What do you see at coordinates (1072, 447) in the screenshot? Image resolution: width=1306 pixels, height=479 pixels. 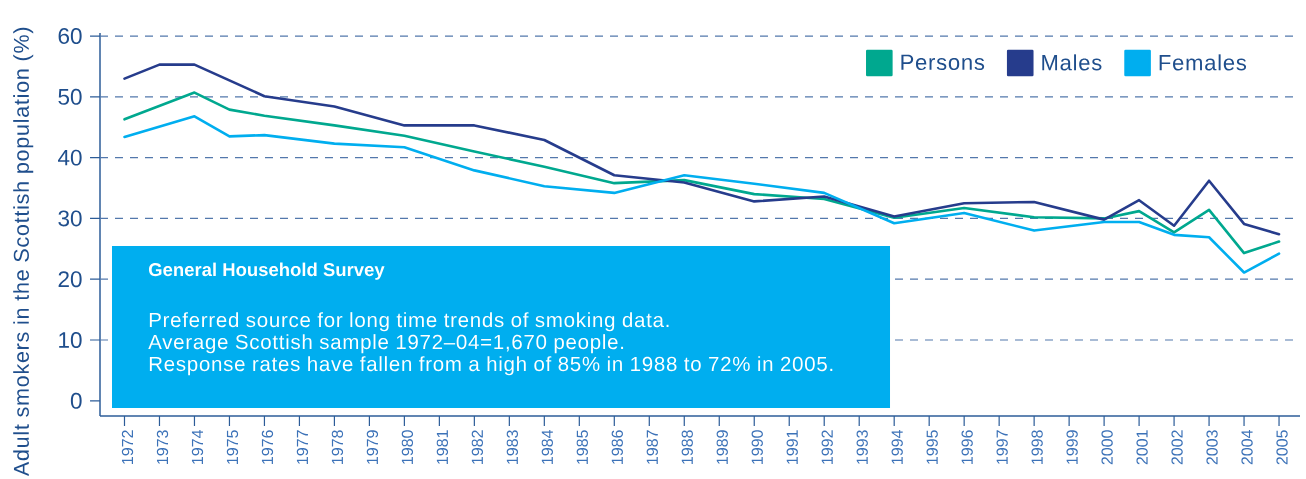 I see `x-tick-label: 1999` at bounding box center [1072, 447].